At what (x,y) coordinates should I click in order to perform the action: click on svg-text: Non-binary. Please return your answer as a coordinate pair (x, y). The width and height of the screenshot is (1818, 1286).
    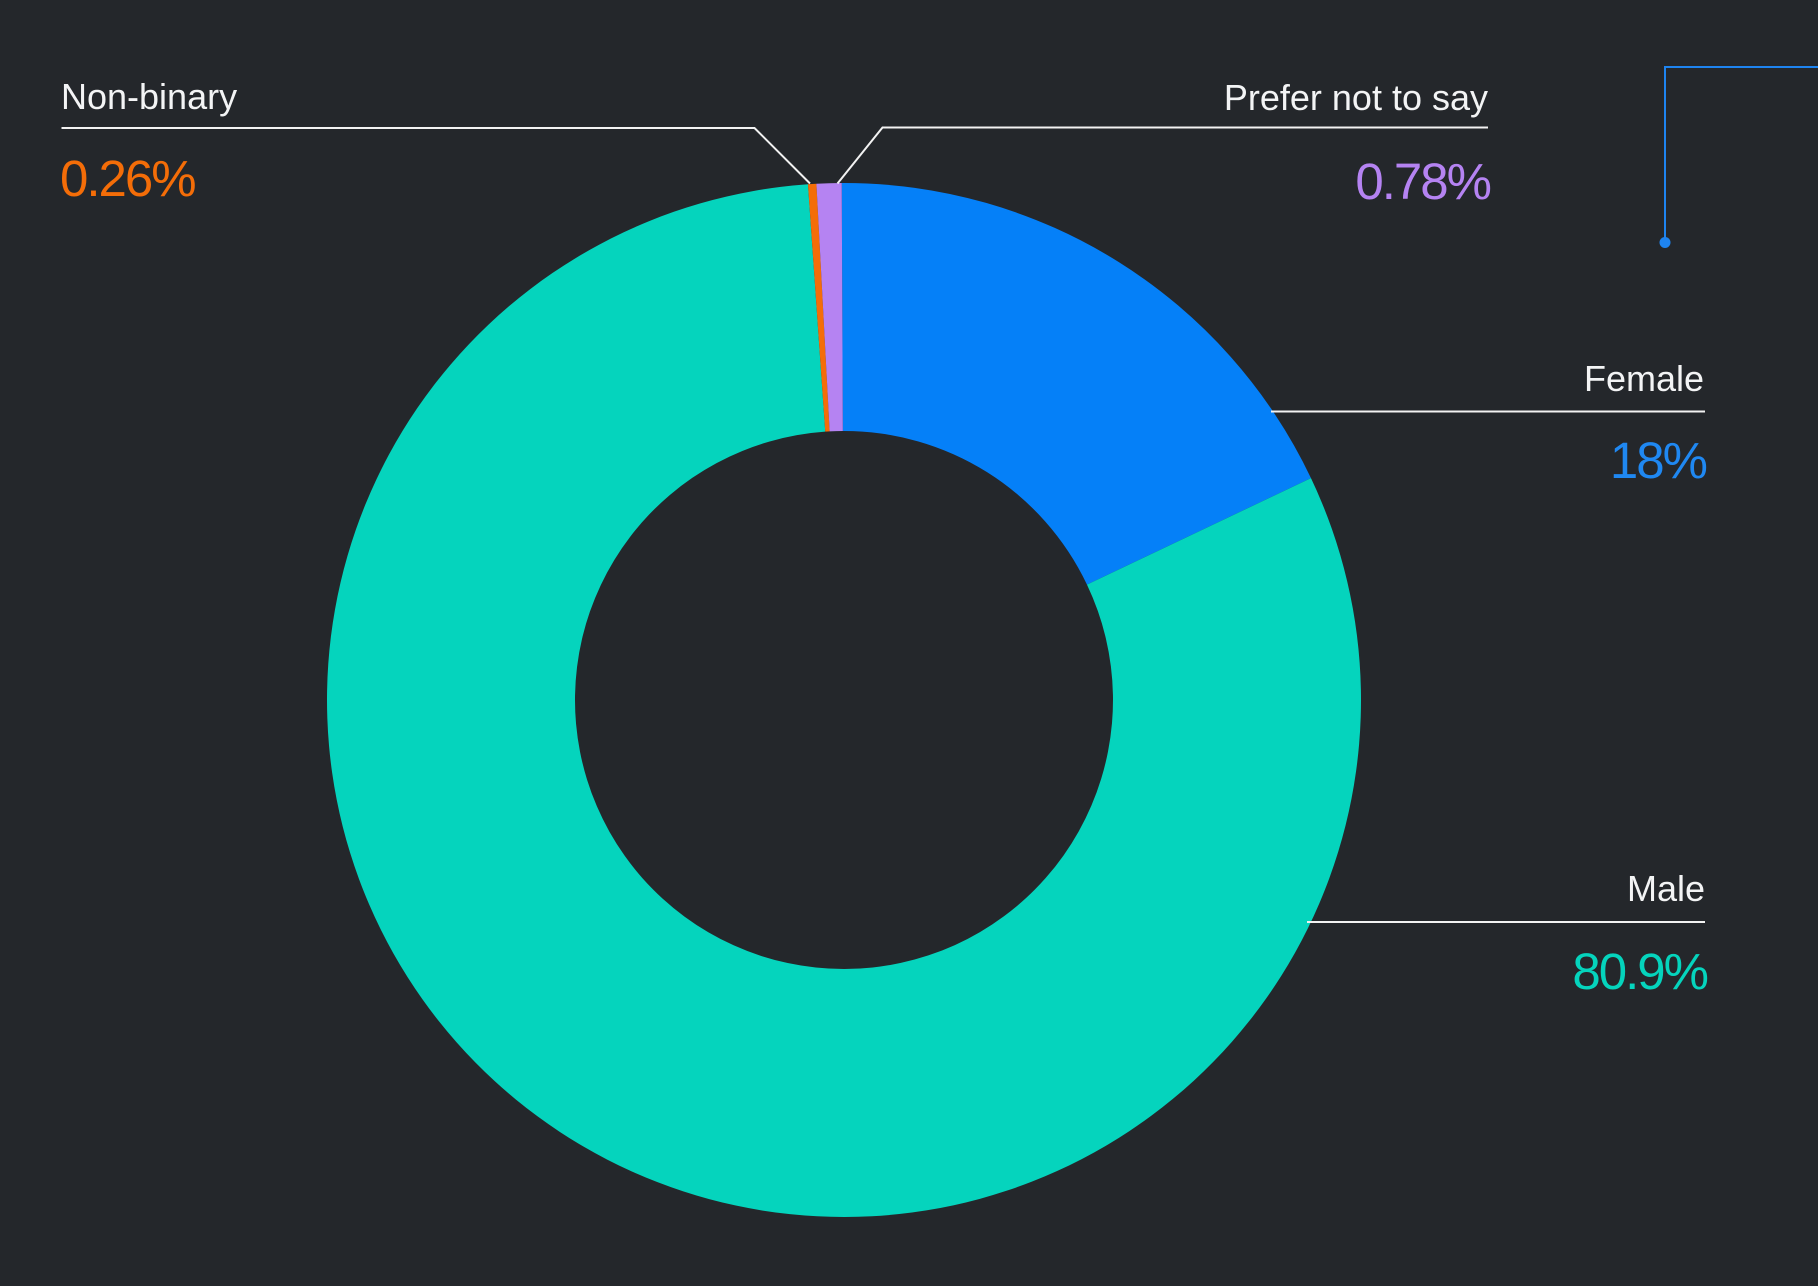
    Looking at the image, I should click on (149, 96).